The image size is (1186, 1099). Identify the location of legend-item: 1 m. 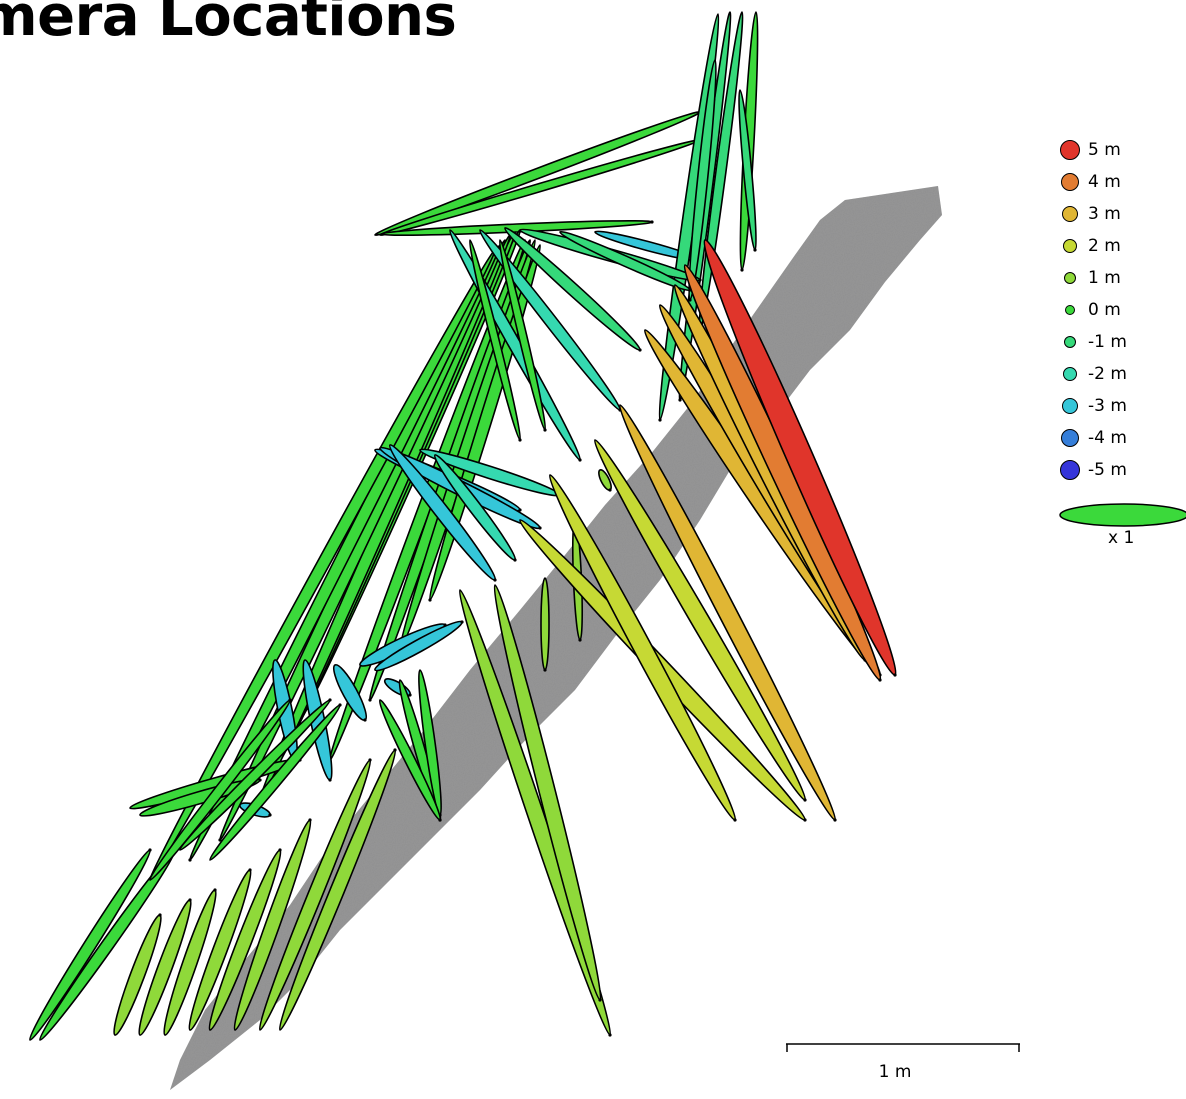
(1122, 278).